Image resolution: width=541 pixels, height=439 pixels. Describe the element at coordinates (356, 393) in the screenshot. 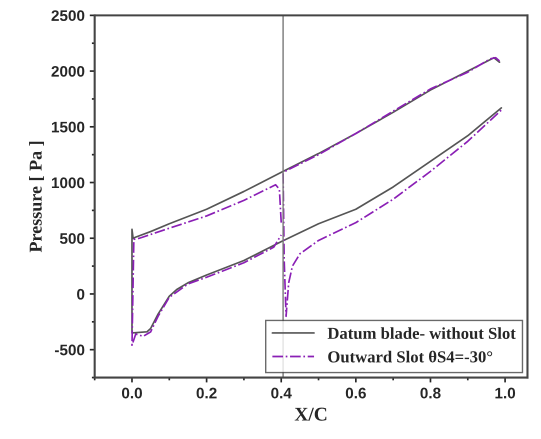

I see `x-tick-label: 0.6` at that location.